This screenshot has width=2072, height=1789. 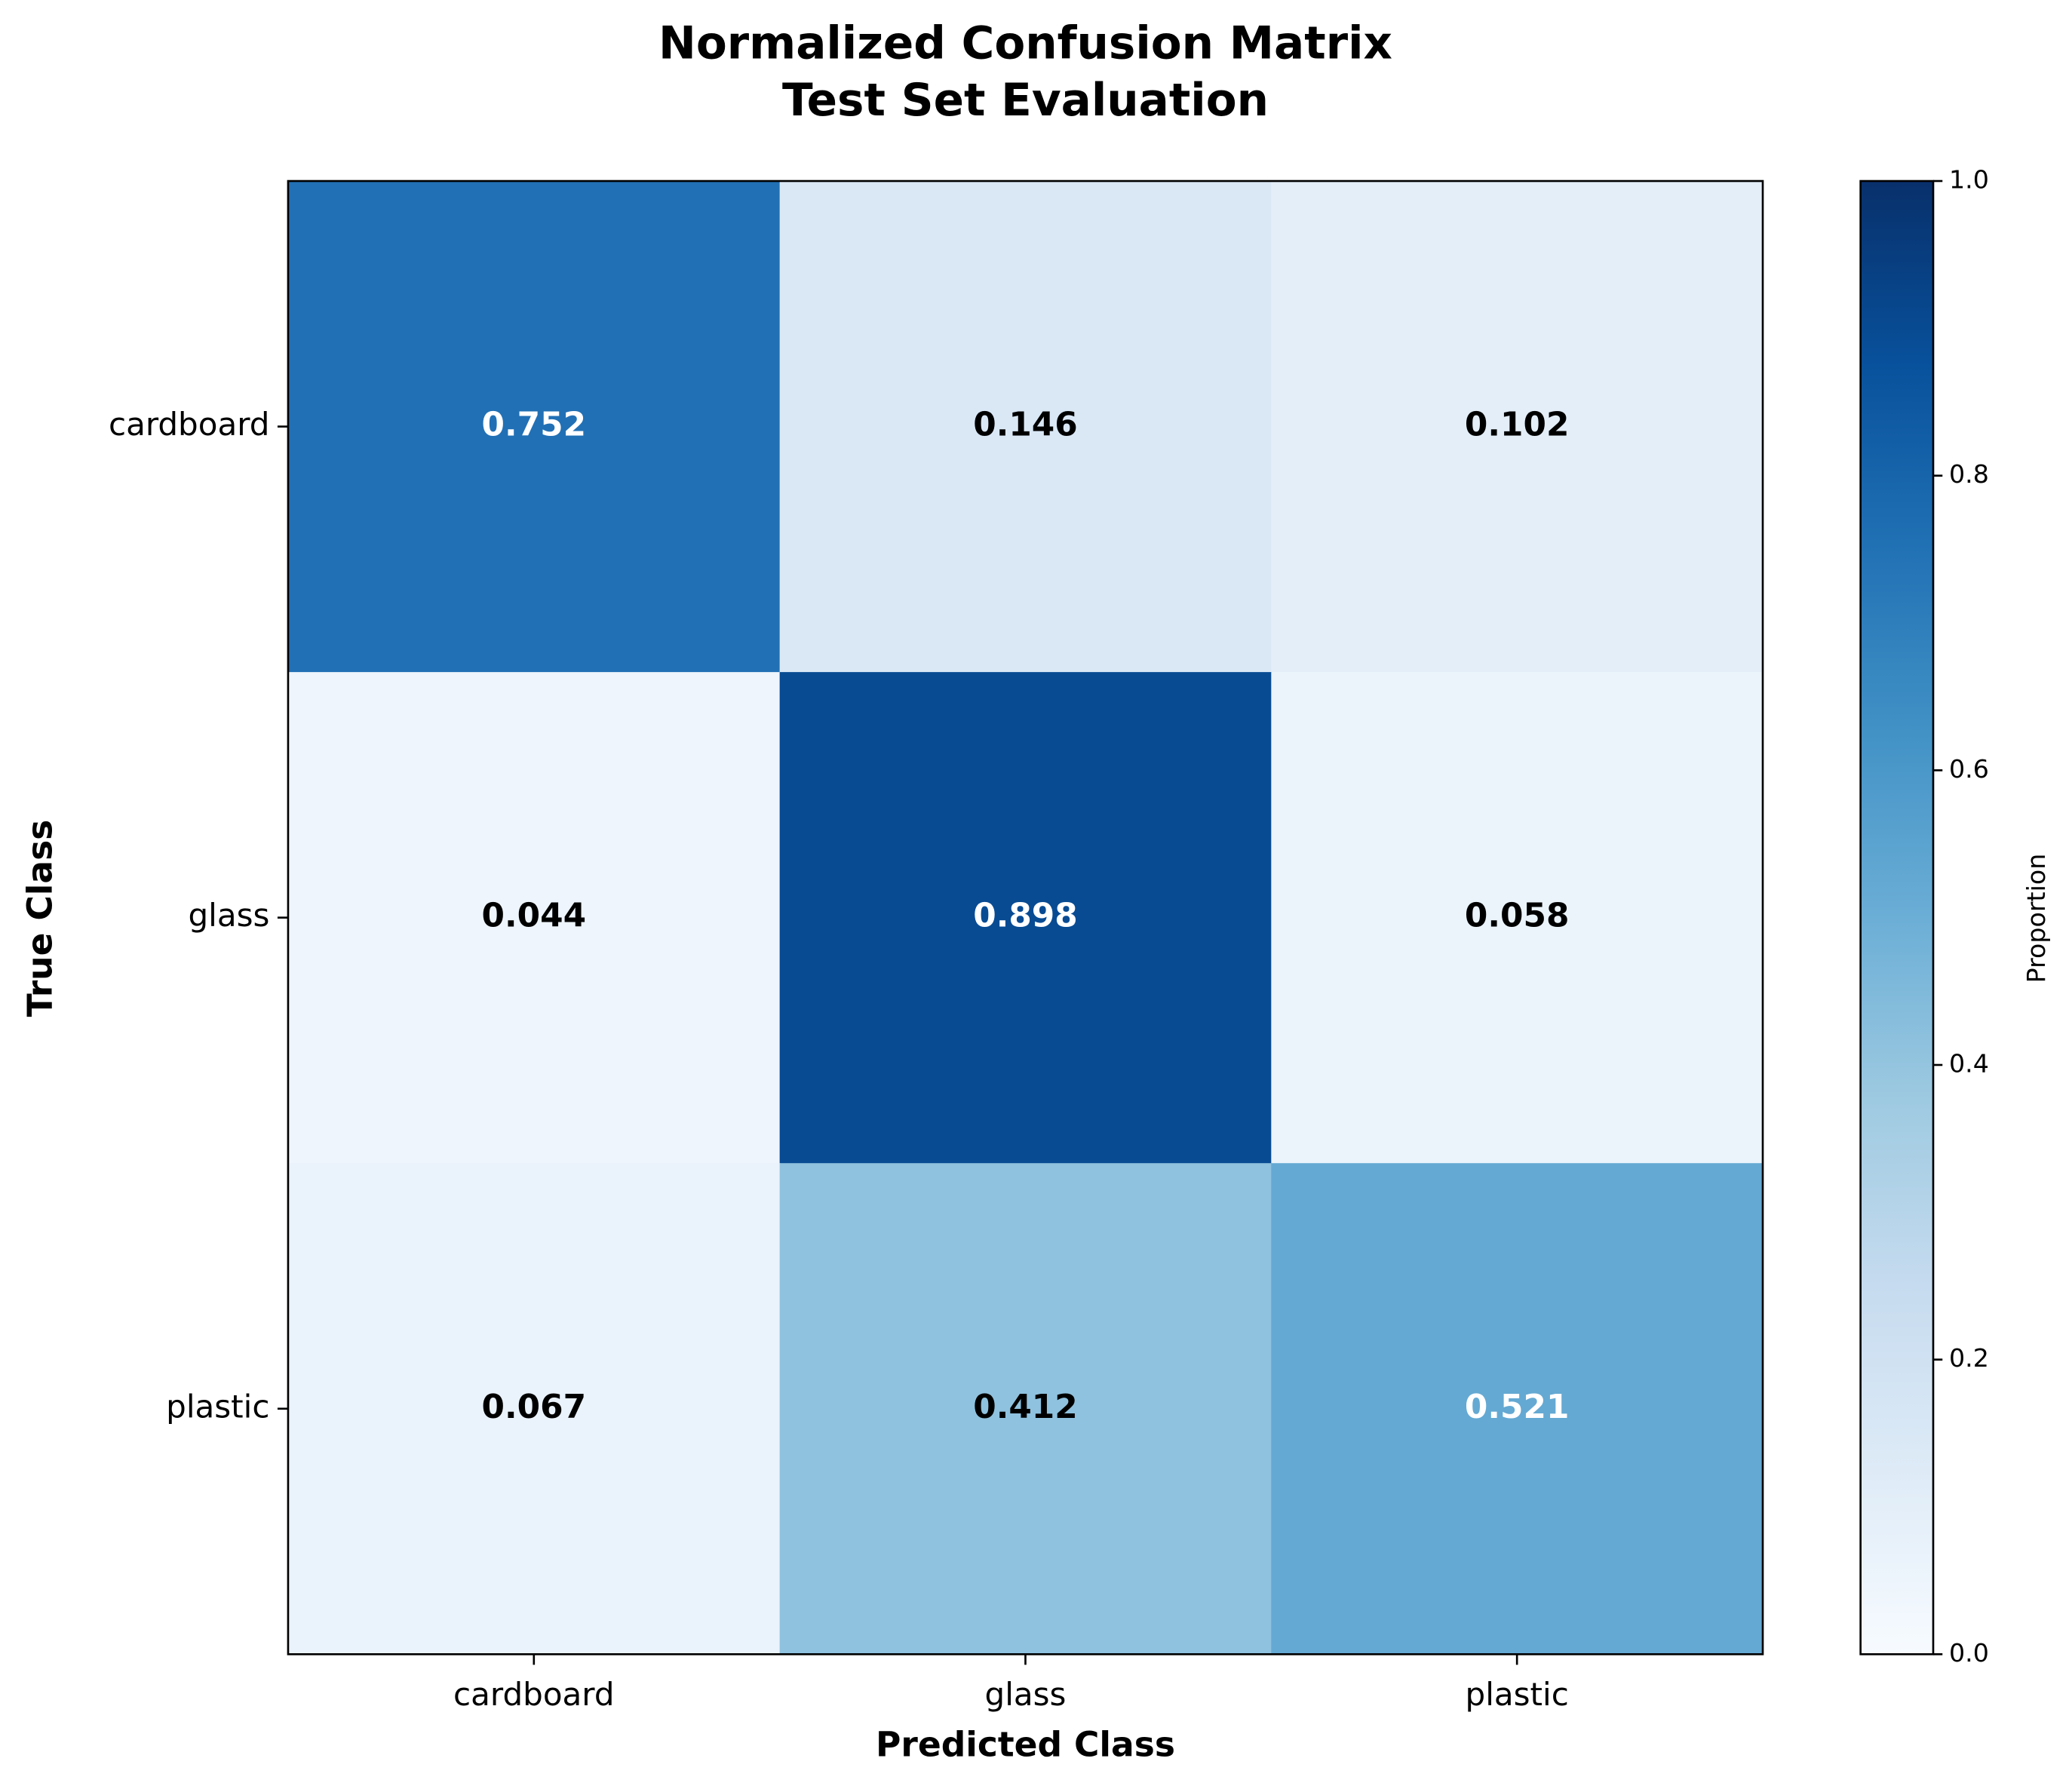 I want to click on x-axis-label: Predicted Class, so click(x=1025, y=1744).